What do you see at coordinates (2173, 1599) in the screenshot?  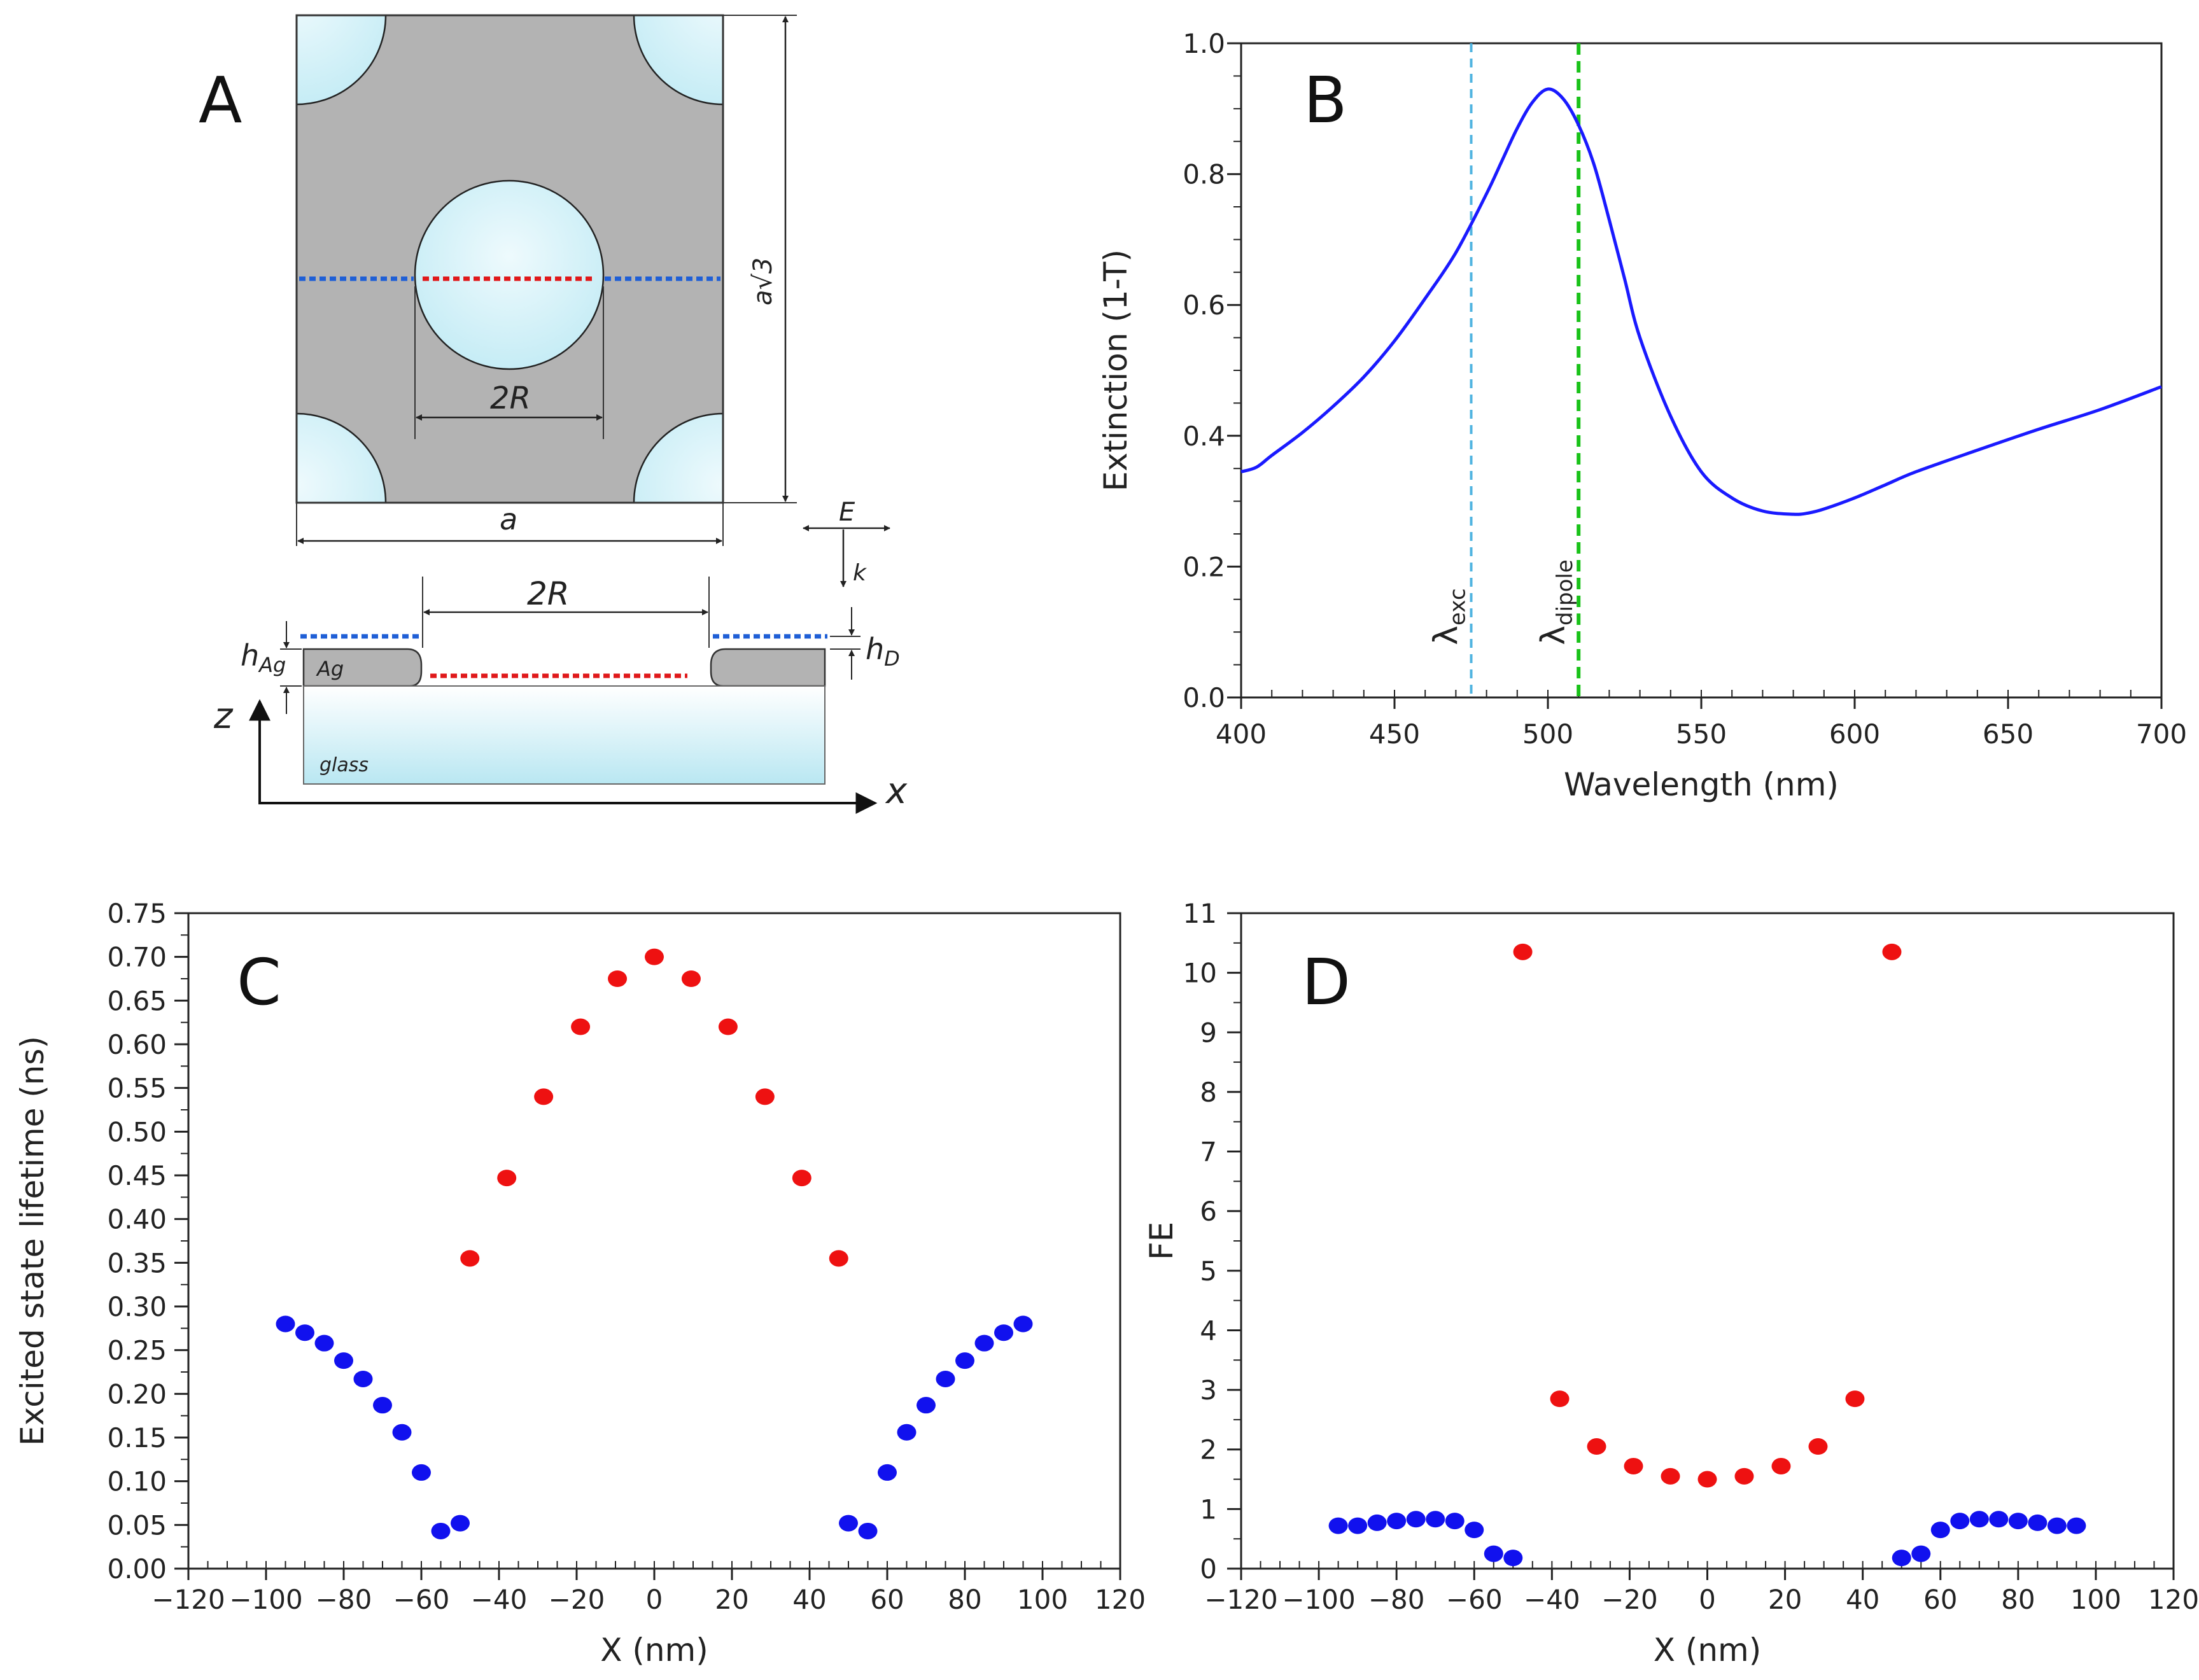 I see `x-tick-label: 120` at bounding box center [2173, 1599].